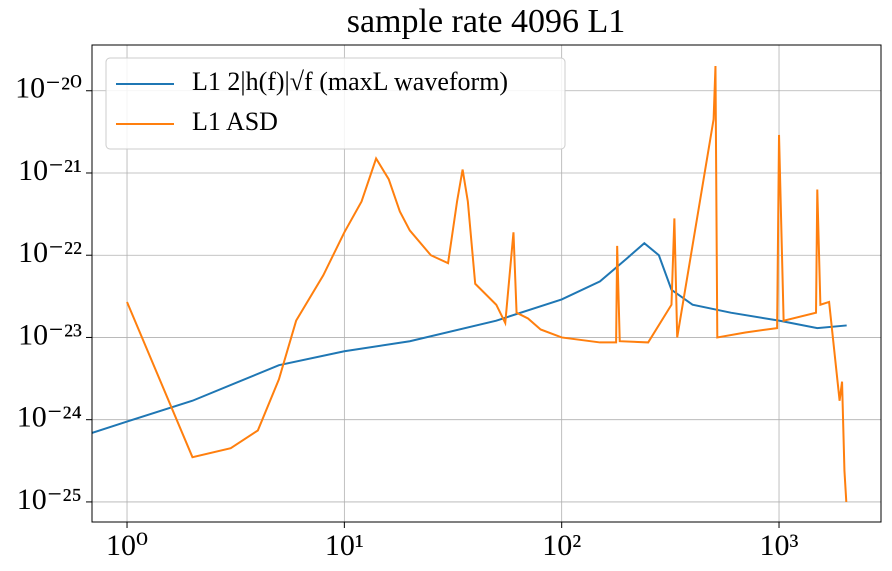 Image resolution: width=892 pixels, height=571 pixels. What do you see at coordinates (50, 334) in the screenshot?
I see `y-tick-label: 10⁻²³` at bounding box center [50, 334].